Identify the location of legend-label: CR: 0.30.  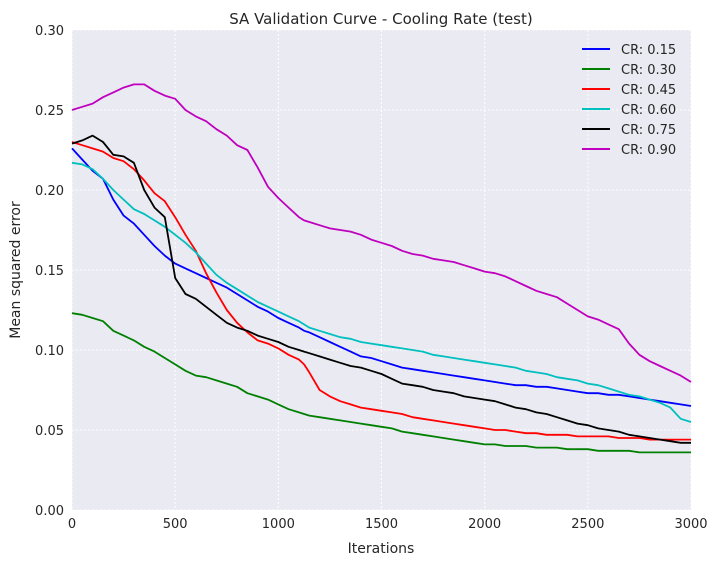
(648, 70).